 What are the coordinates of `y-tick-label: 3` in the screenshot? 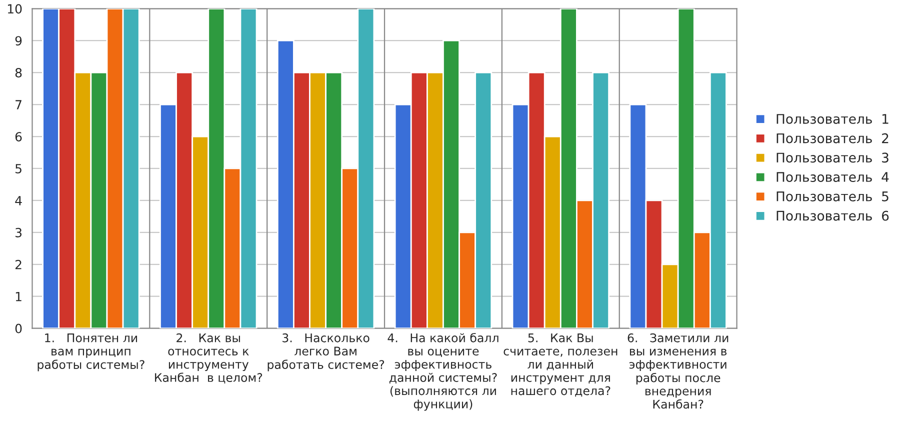 It's located at (19, 233).